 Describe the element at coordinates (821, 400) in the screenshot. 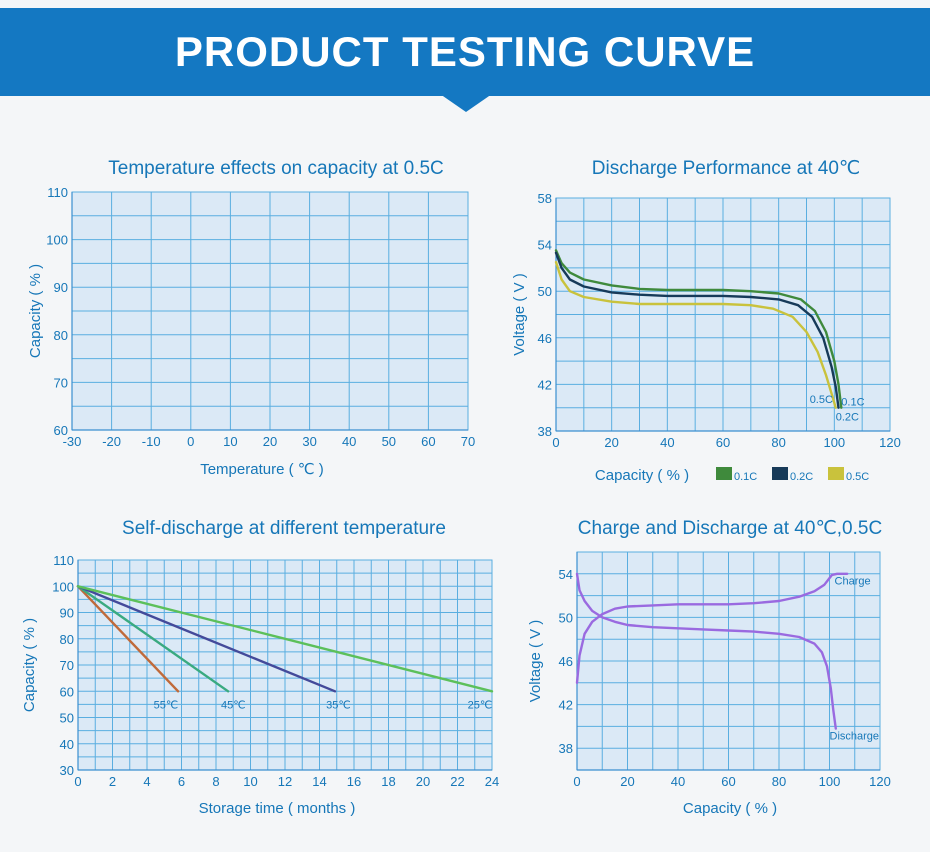

I see `annotation-label: 0.5C` at that location.